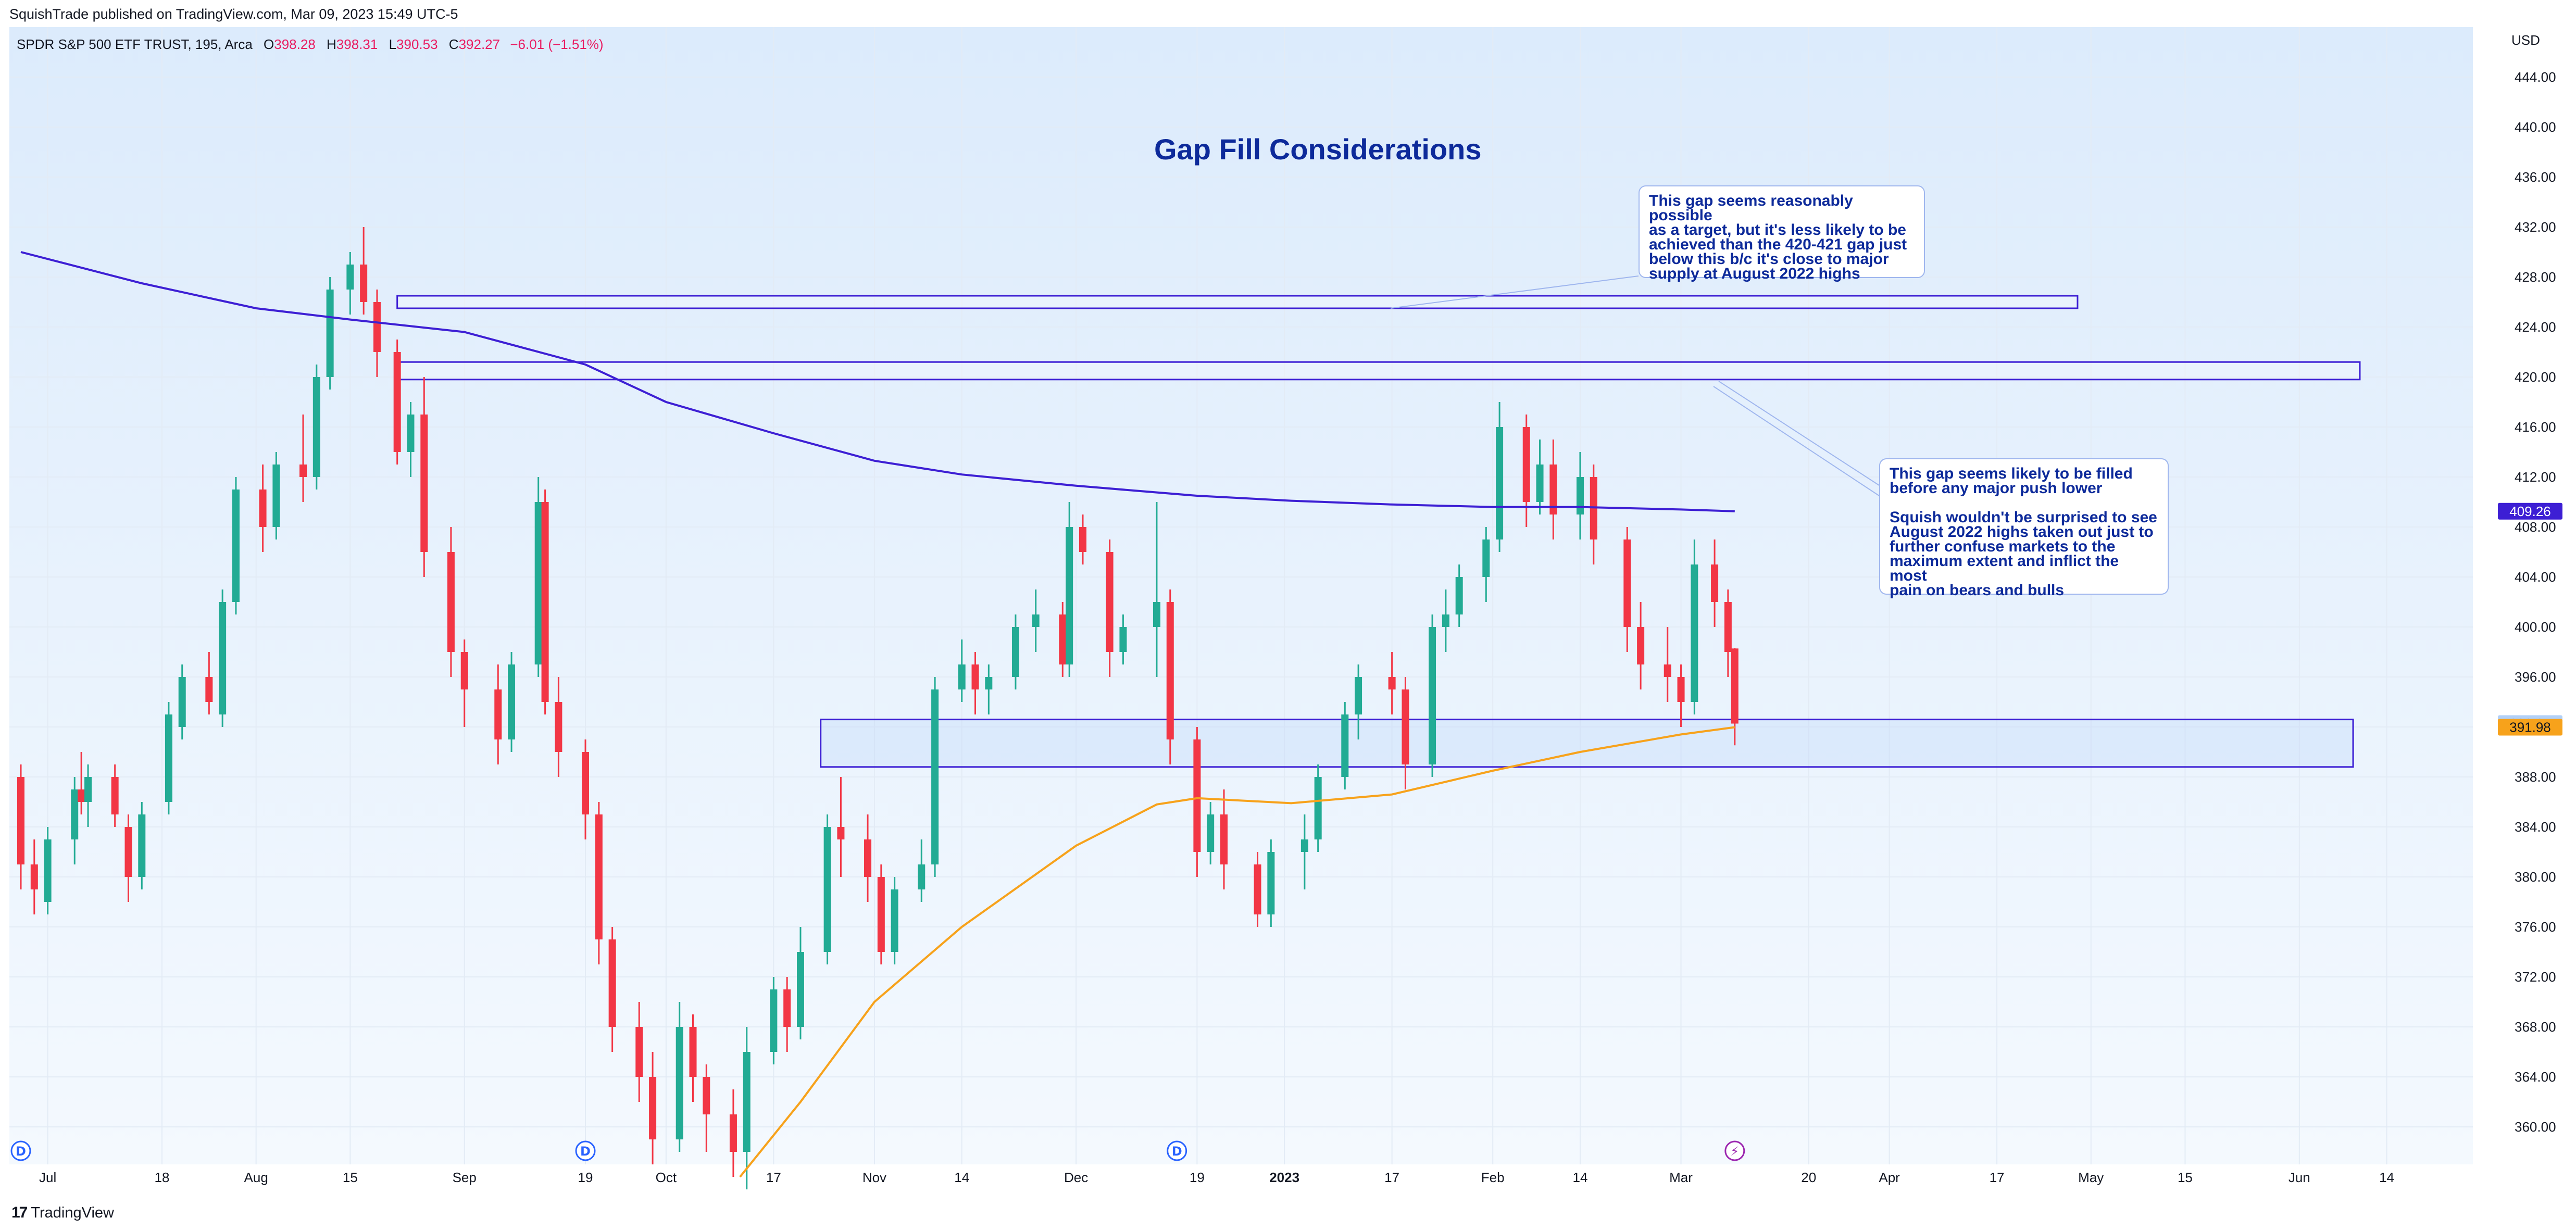  Describe the element at coordinates (2535, 977) in the screenshot. I see `y-tick-label: 372.00` at that location.